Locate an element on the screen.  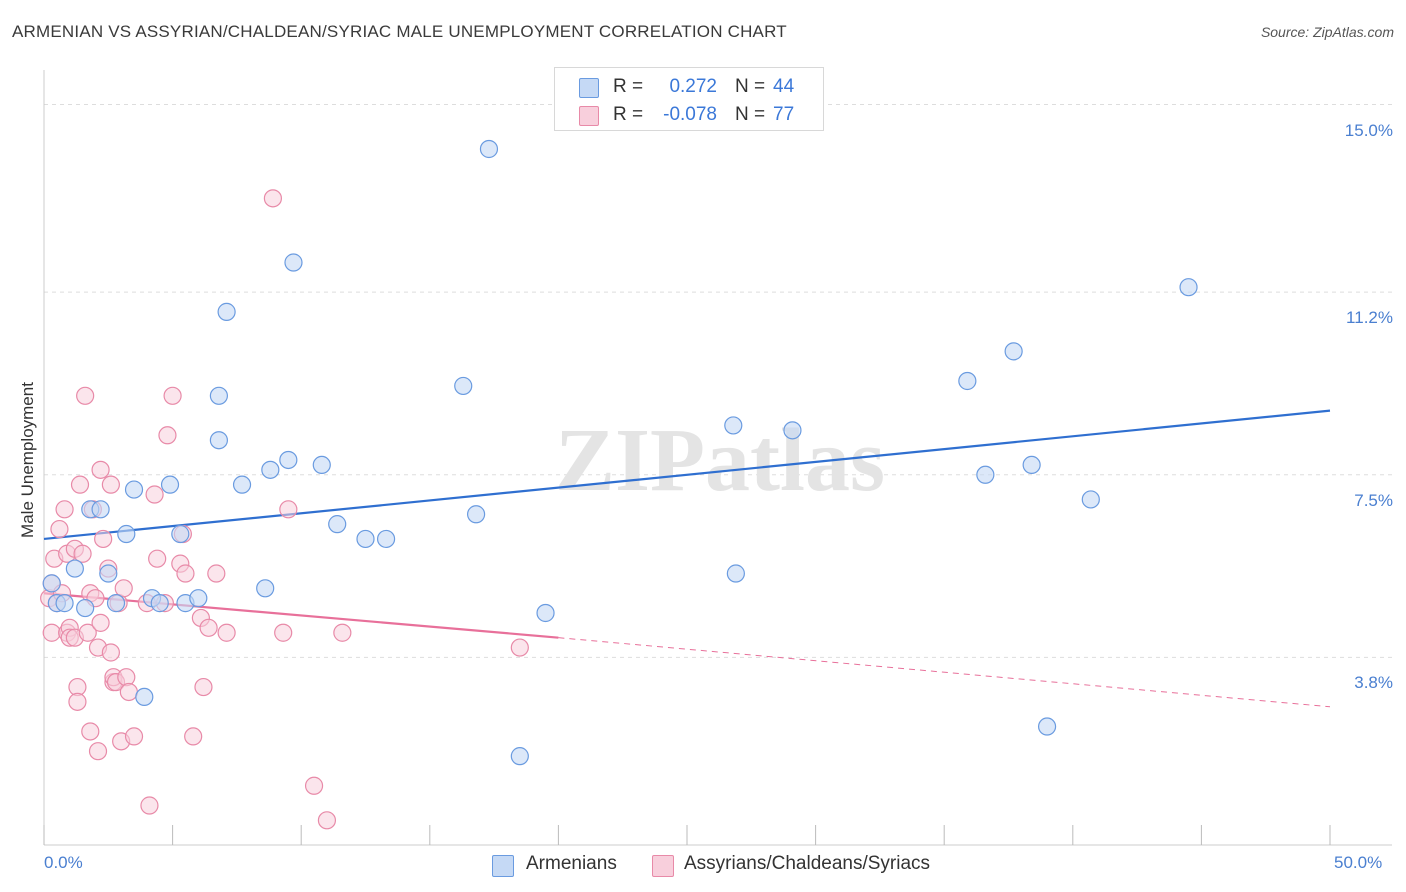
assyrians-swatch is located at coordinates (663, 866).